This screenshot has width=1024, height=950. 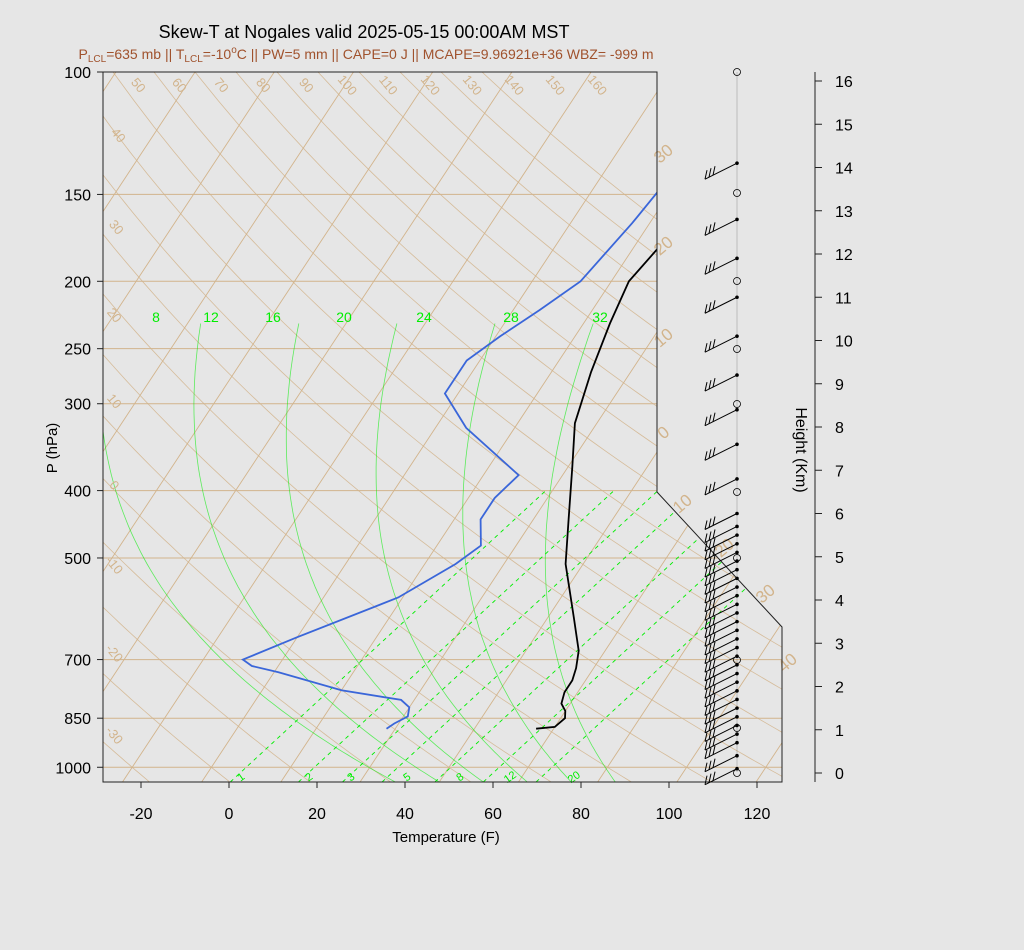 What do you see at coordinates (839, 774) in the screenshot?
I see `height-tick-label: 0` at bounding box center [839, 774].